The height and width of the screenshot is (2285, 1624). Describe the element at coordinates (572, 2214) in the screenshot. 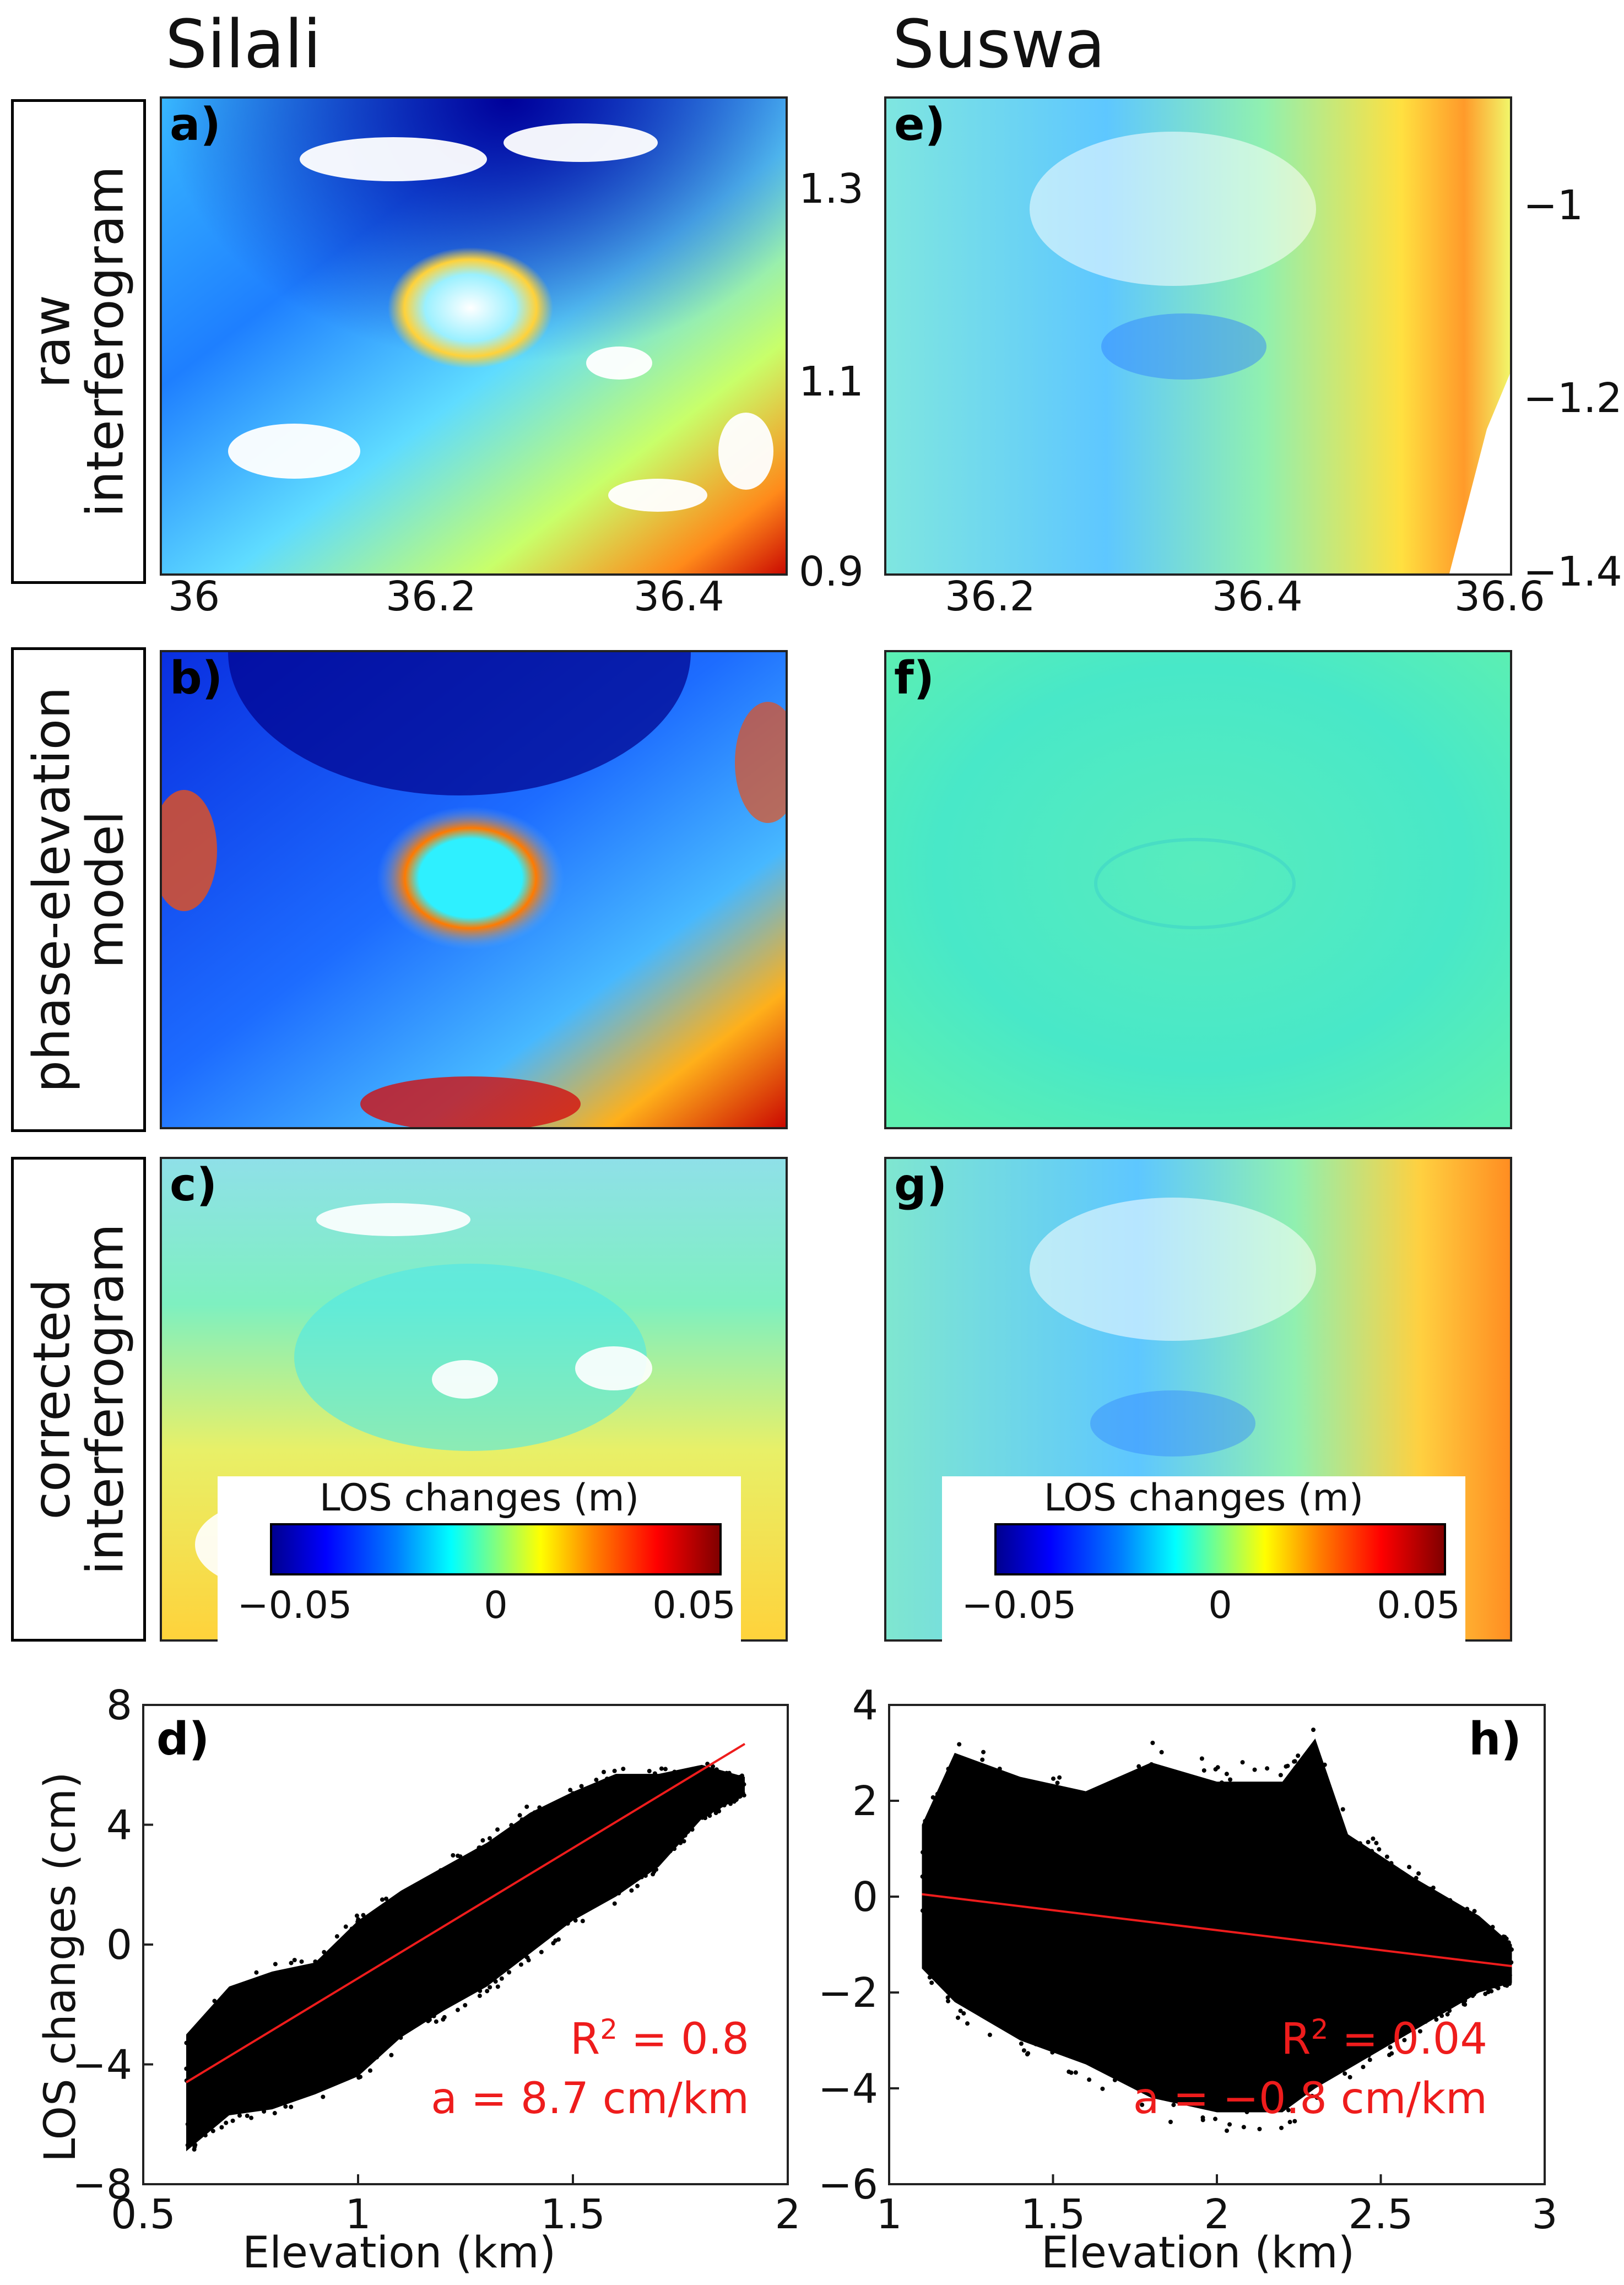

I see `scatter-d-x-tick-label: 1.5` at that location.